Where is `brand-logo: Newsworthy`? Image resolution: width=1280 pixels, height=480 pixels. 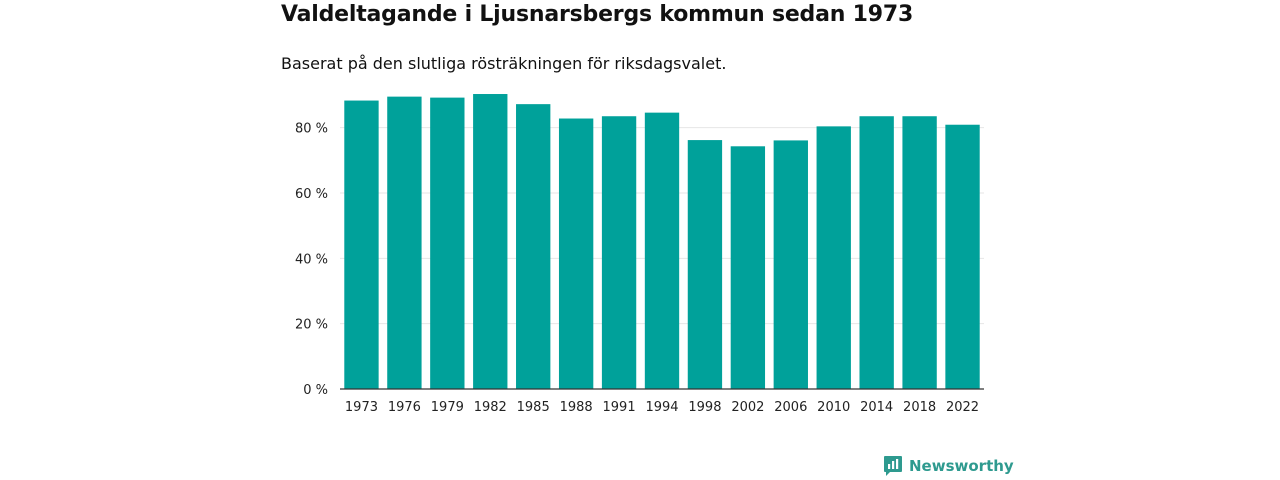 brand-logo: Newsworthy is located at coordinates (948, 466).